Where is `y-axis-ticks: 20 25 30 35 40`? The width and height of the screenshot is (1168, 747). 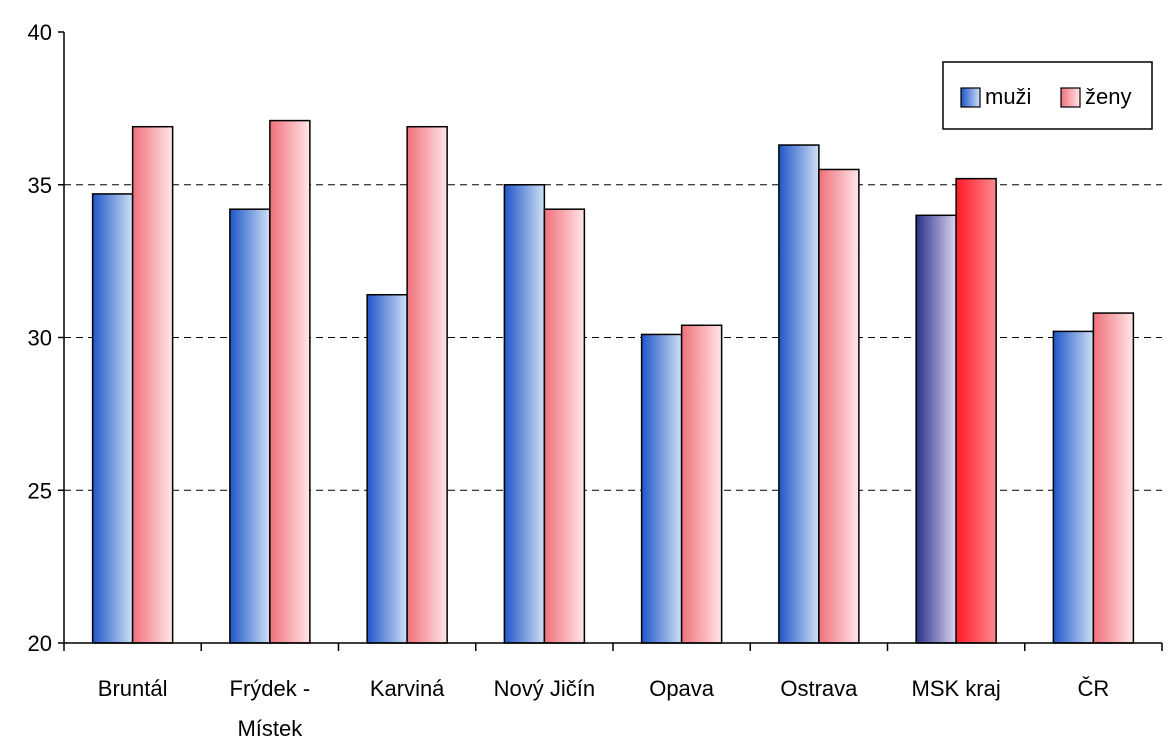
y-axis-ticks: 20 25 30 35 40 is located at coordinates (46, 338).